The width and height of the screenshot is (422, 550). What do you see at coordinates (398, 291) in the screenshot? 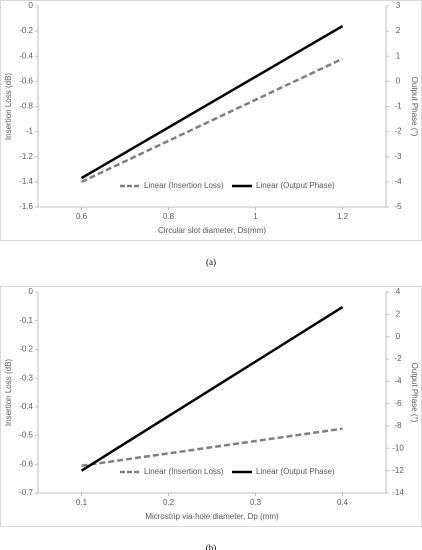
I see `y2-tick-label: 4` at bounding box center [398, 291].